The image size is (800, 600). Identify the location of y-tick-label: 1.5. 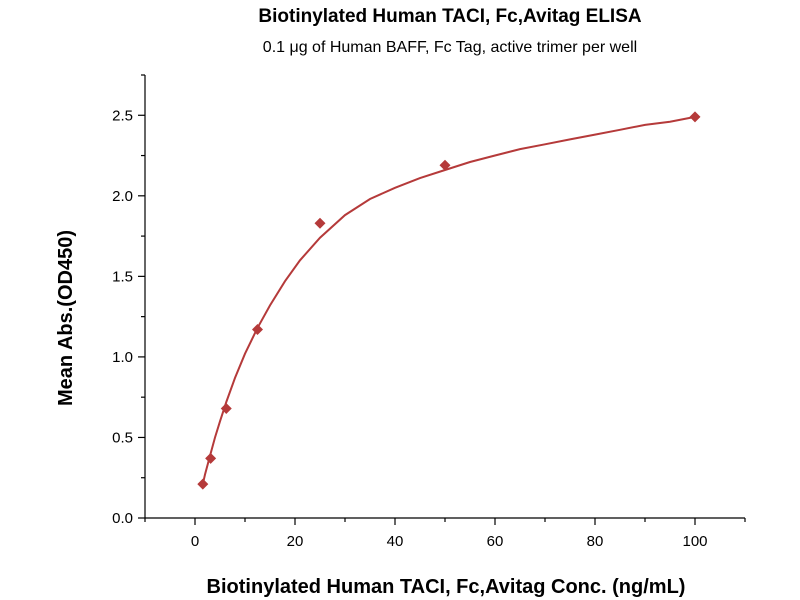
(122, 276).